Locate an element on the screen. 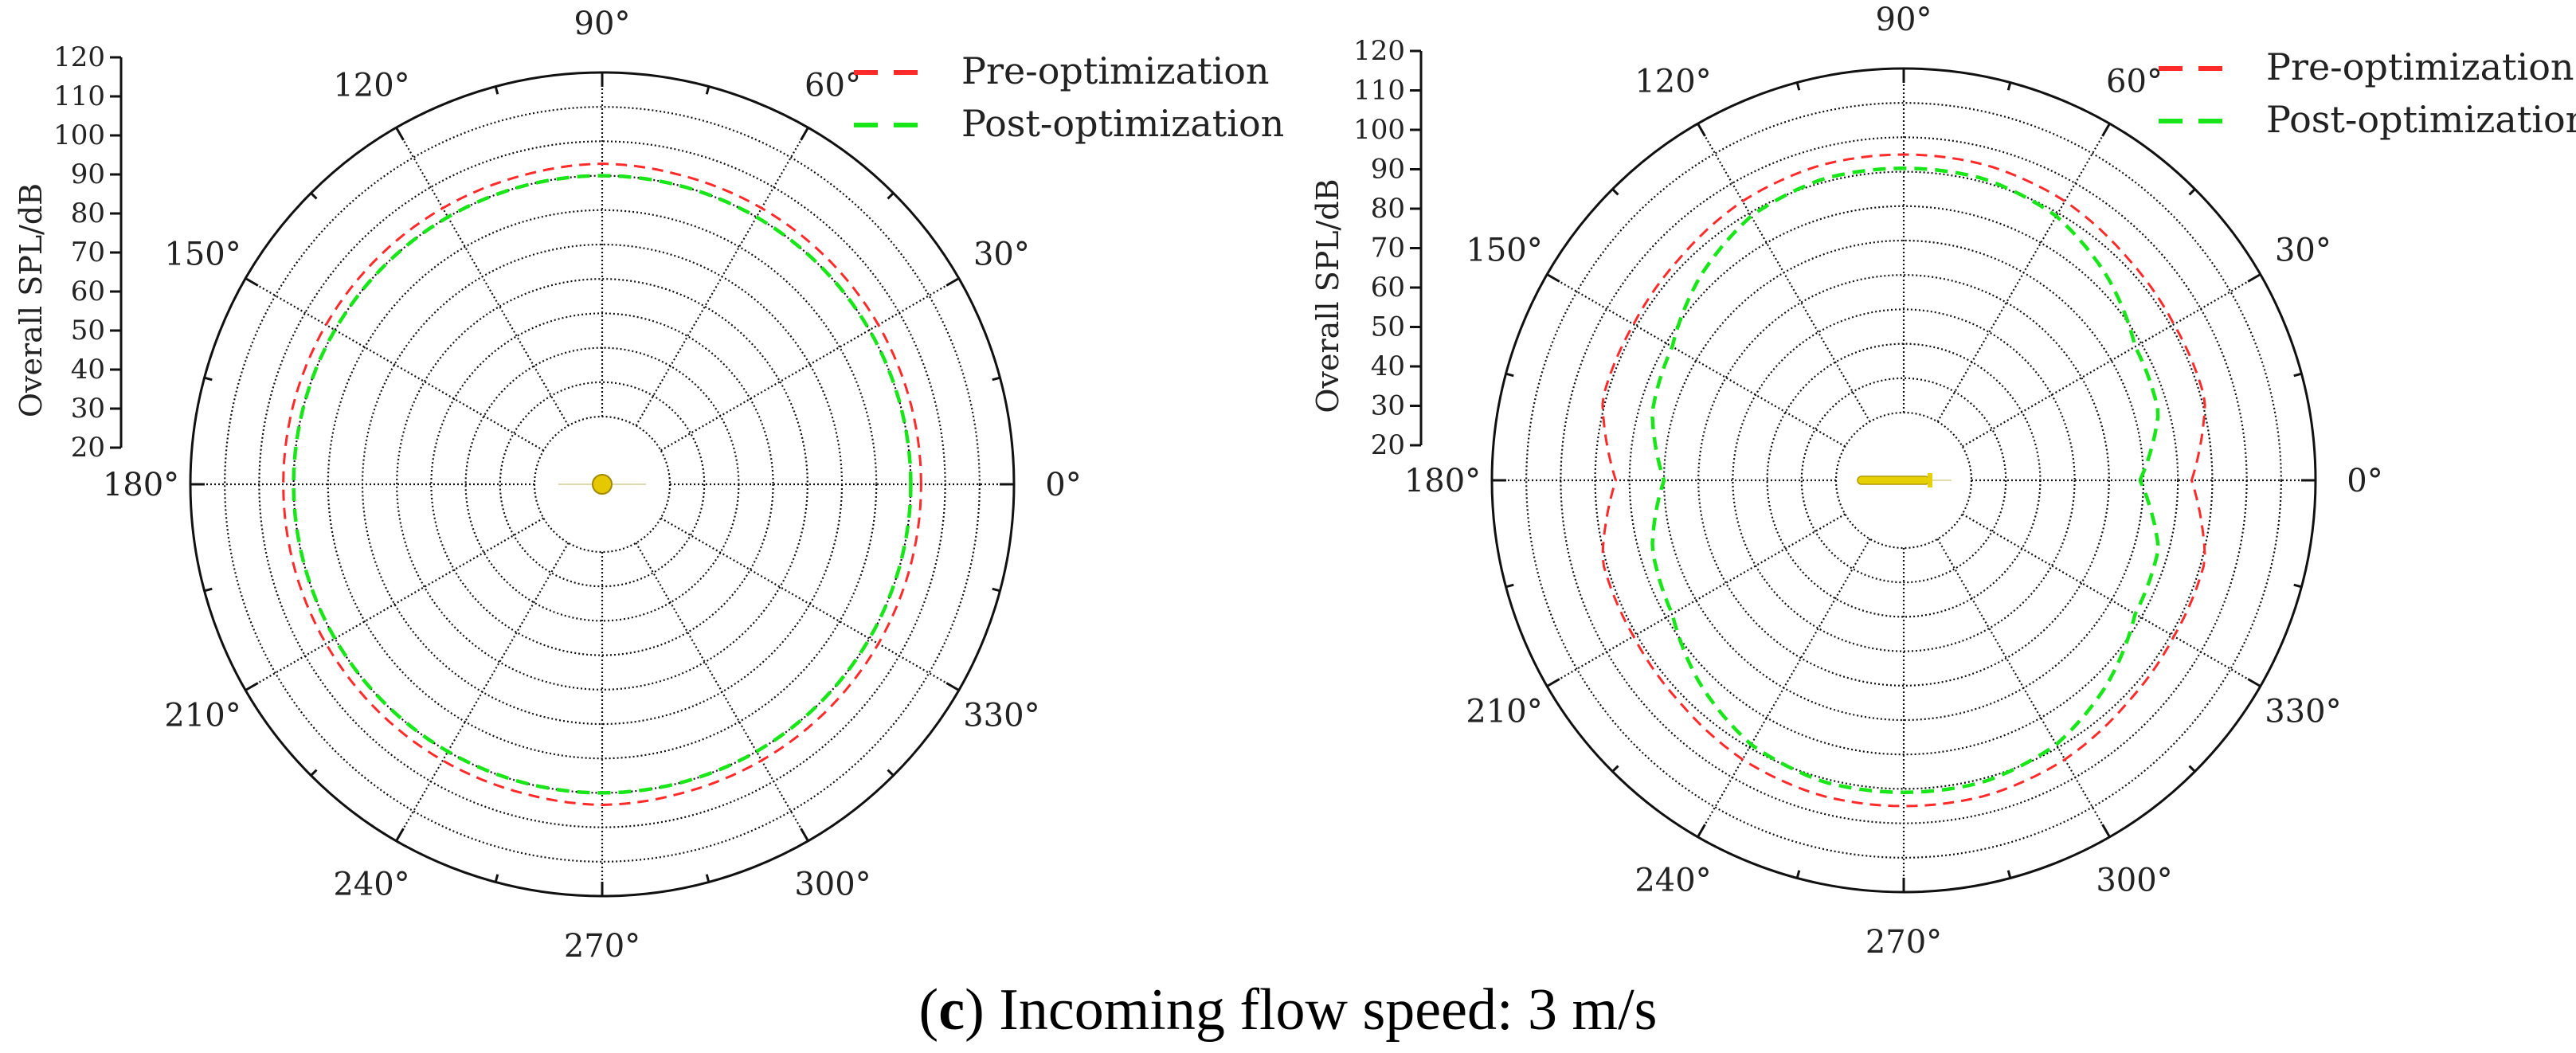 The width and height of the screenshot is (2576, 1053). rod-object is located at coordinates (1893, 480).